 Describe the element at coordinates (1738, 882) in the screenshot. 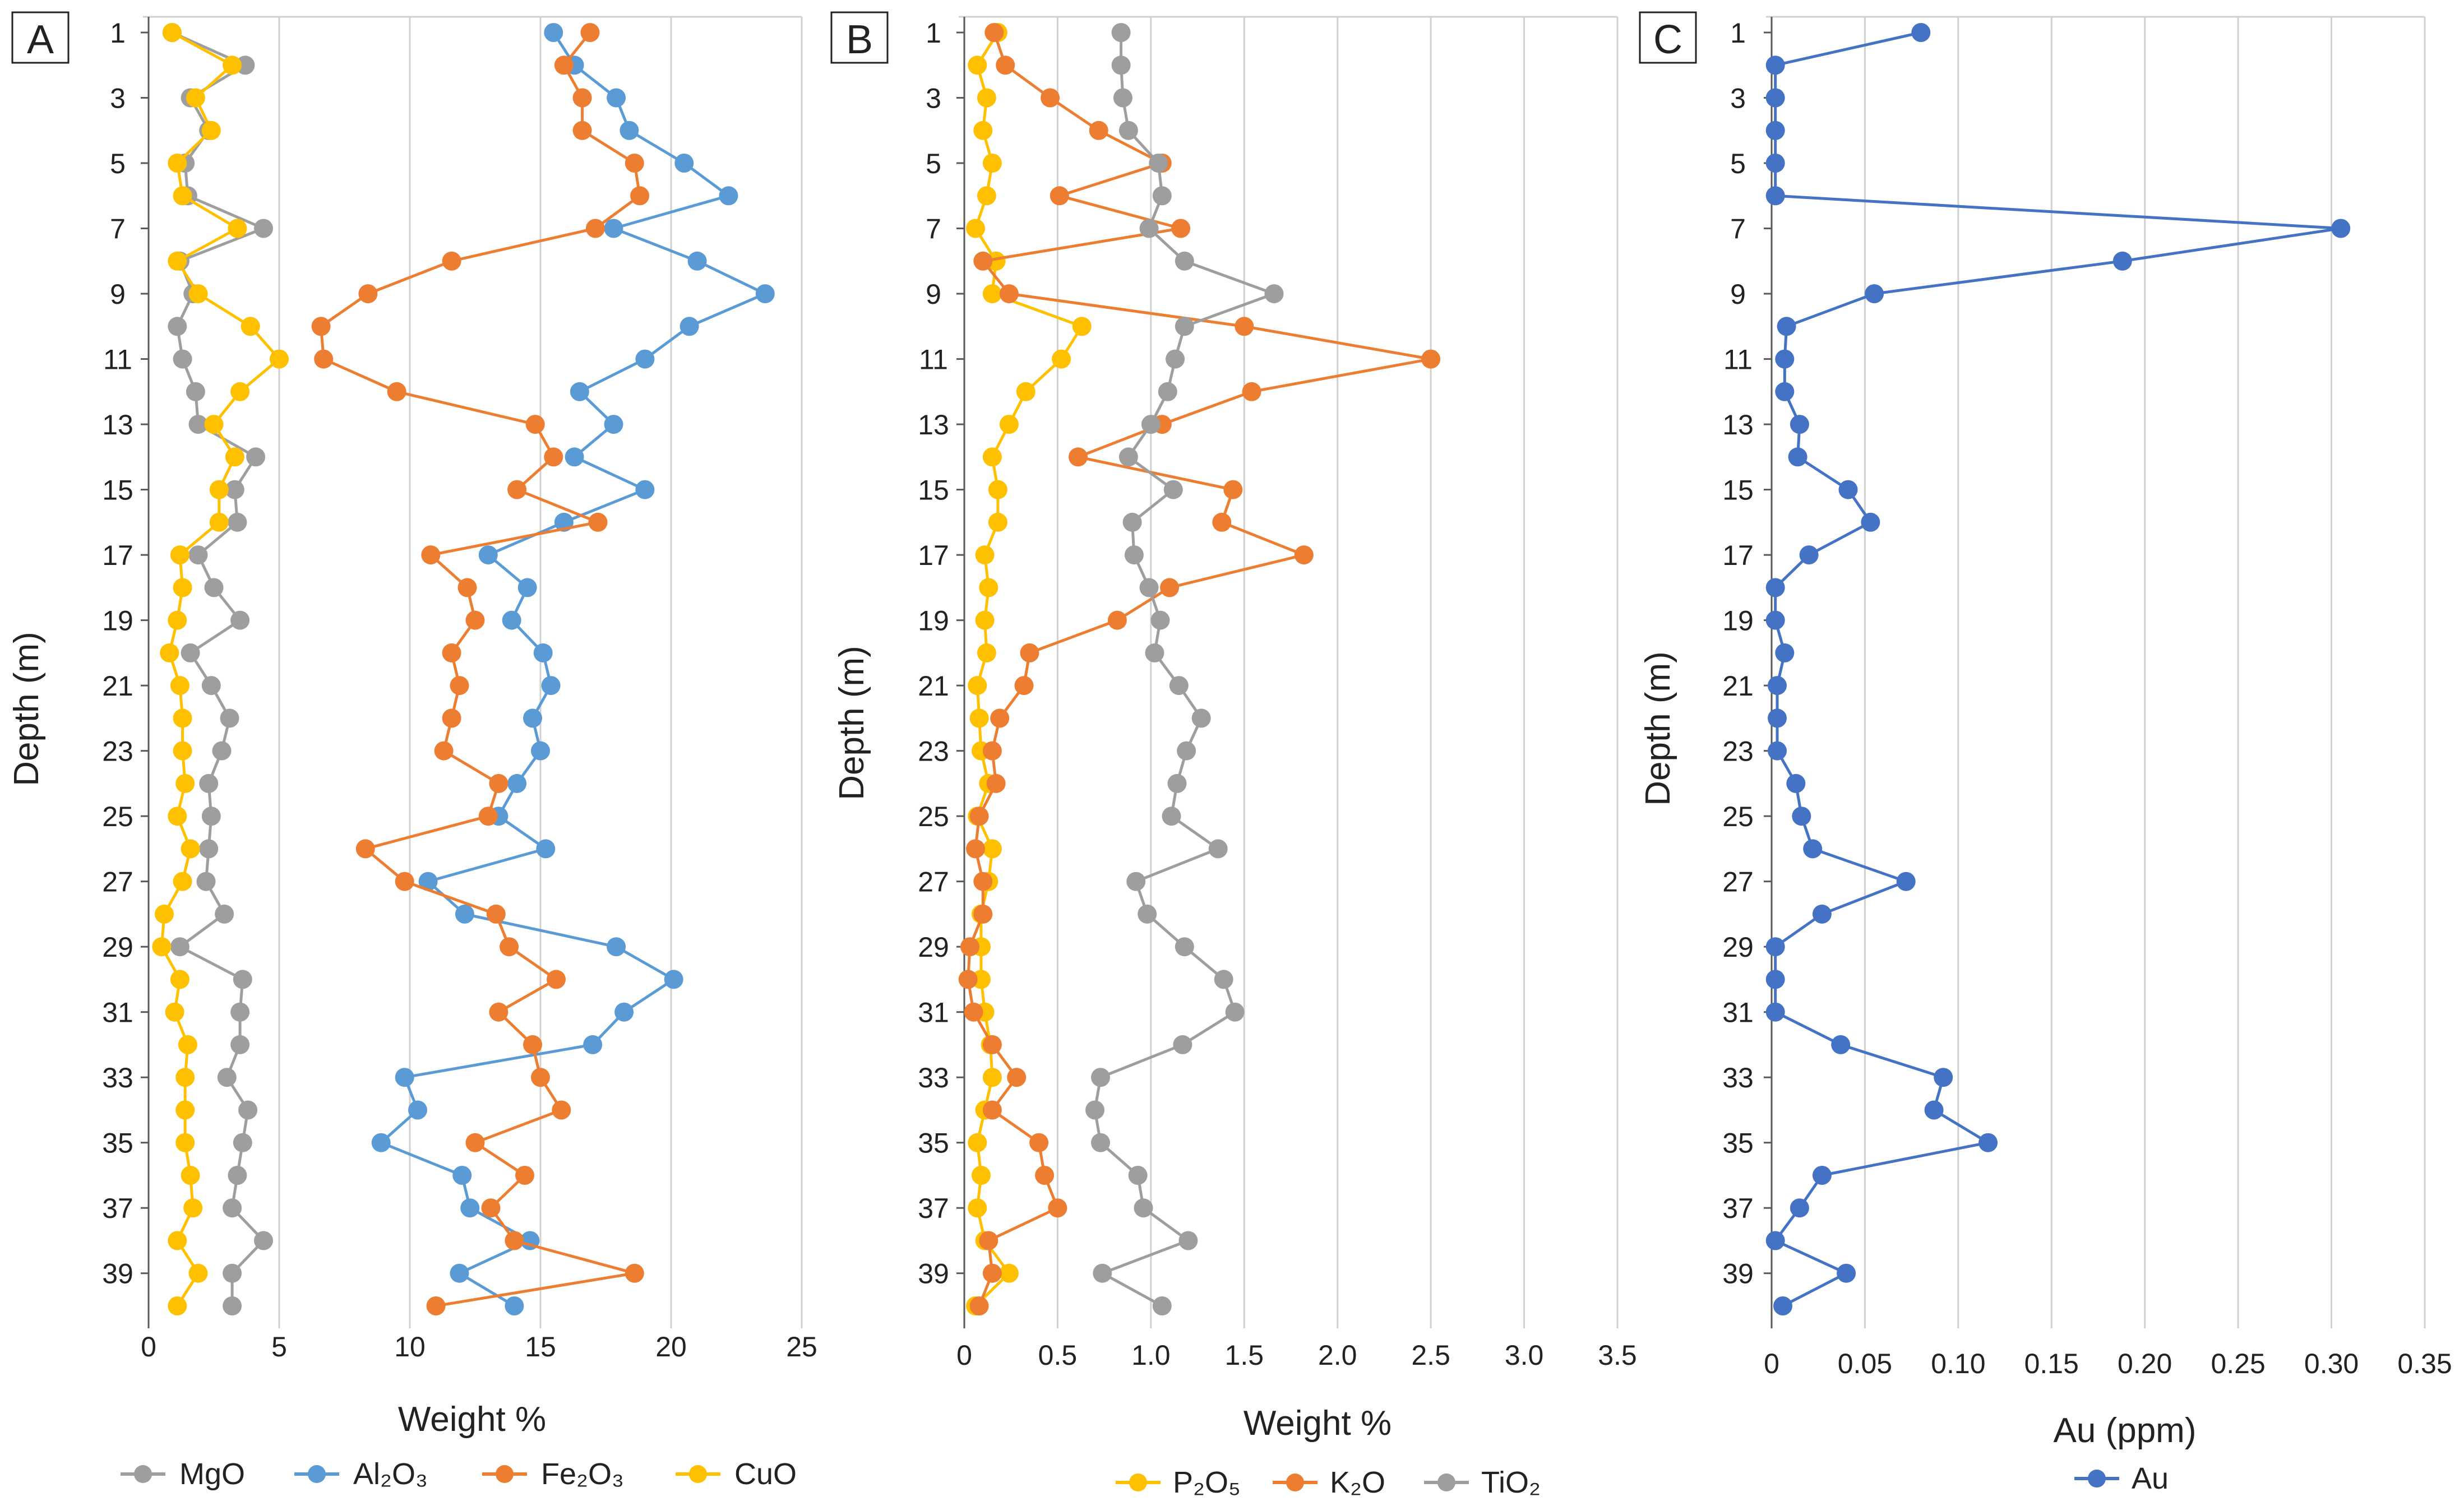

I see `panel-c-y-tick-label: 27` at that location.